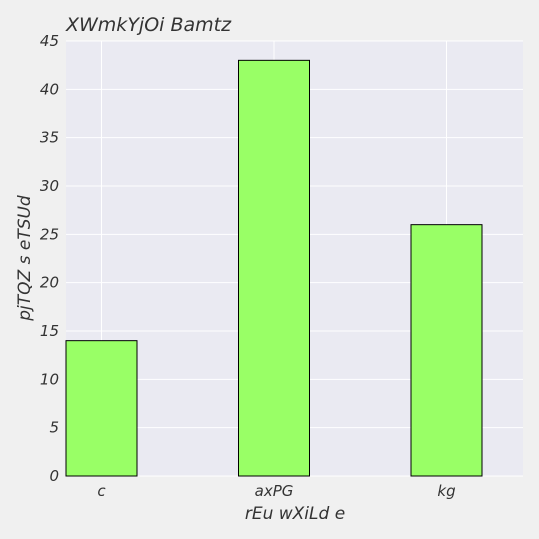 The width and height of the screenshot is (539, 539). What do you see at coordinates (49, 186) in the screenshot?
I see `y-tick-label: 30` at bounding box center [49, 186].